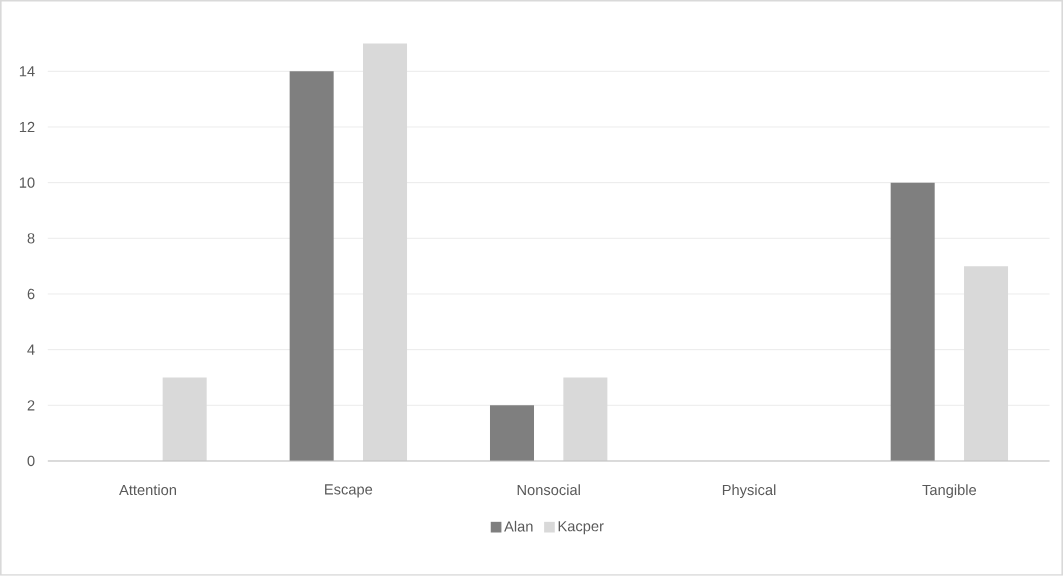 The width and height of the screenshot is (1063, 576). I want to click on legend-label: Kacper, so click(581, 528).